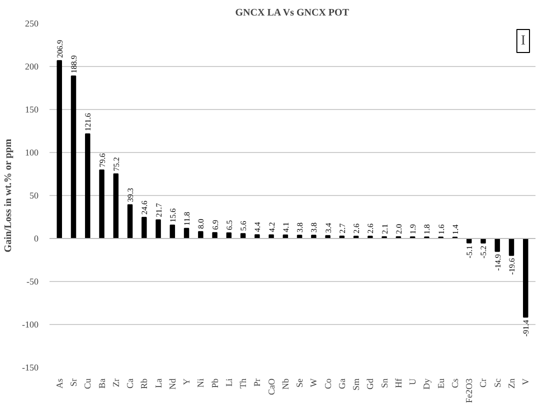 Image resolution: width=551 pixels, height=415 pixels. I want to click on x-tick-label: V, so click(525, 381).